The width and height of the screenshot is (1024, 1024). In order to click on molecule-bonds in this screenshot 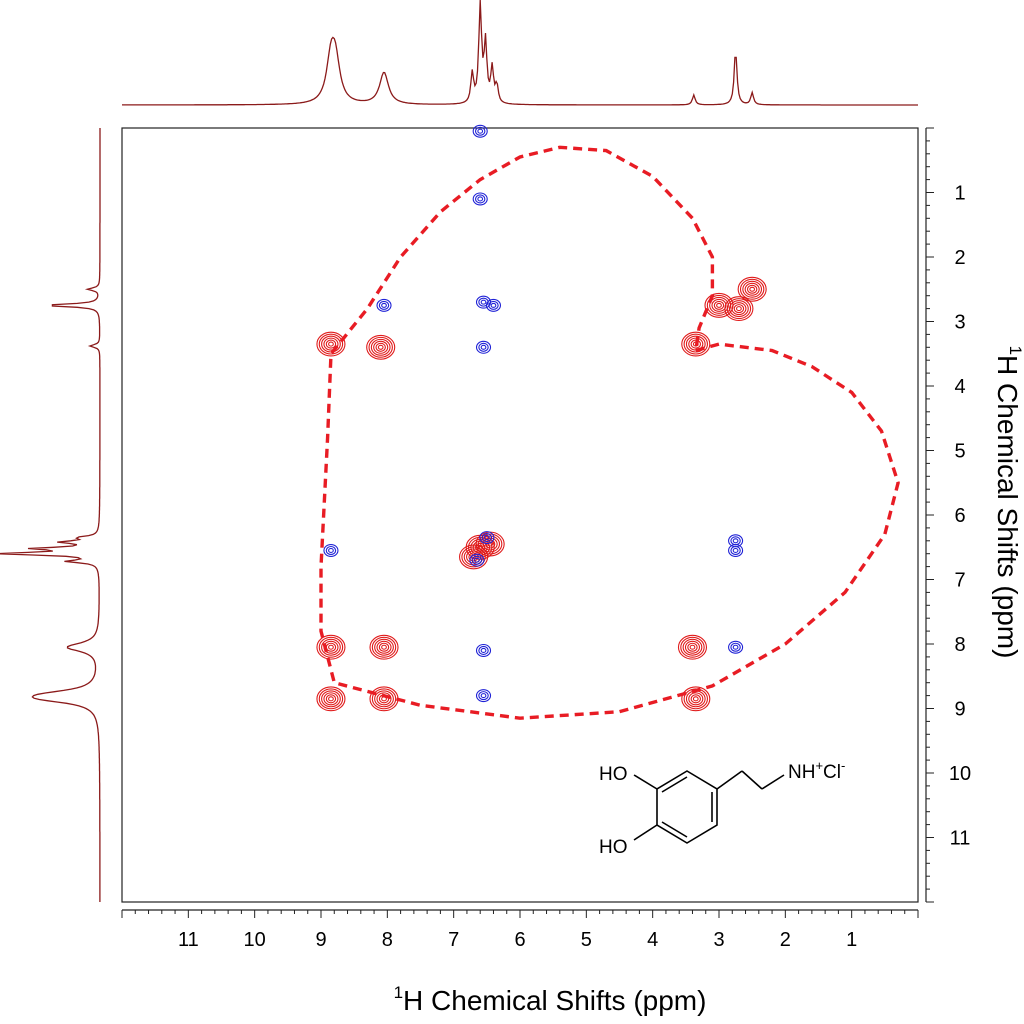, I will do `click(709, 807)`.